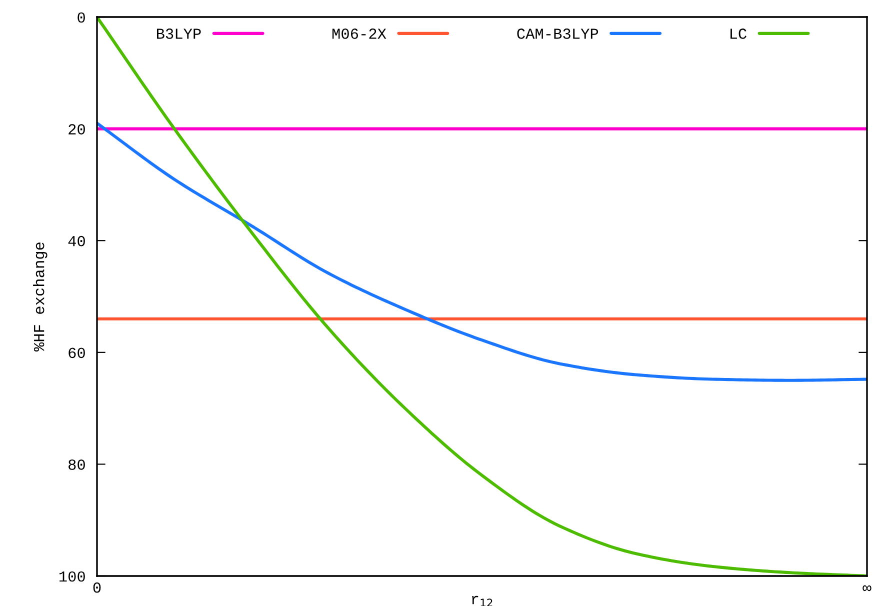 The height and width of the screenshot is (606, 879). Describe the element at coordinates (72, 576) in the screenshot. I see `y-tick-label: 100` at that location.